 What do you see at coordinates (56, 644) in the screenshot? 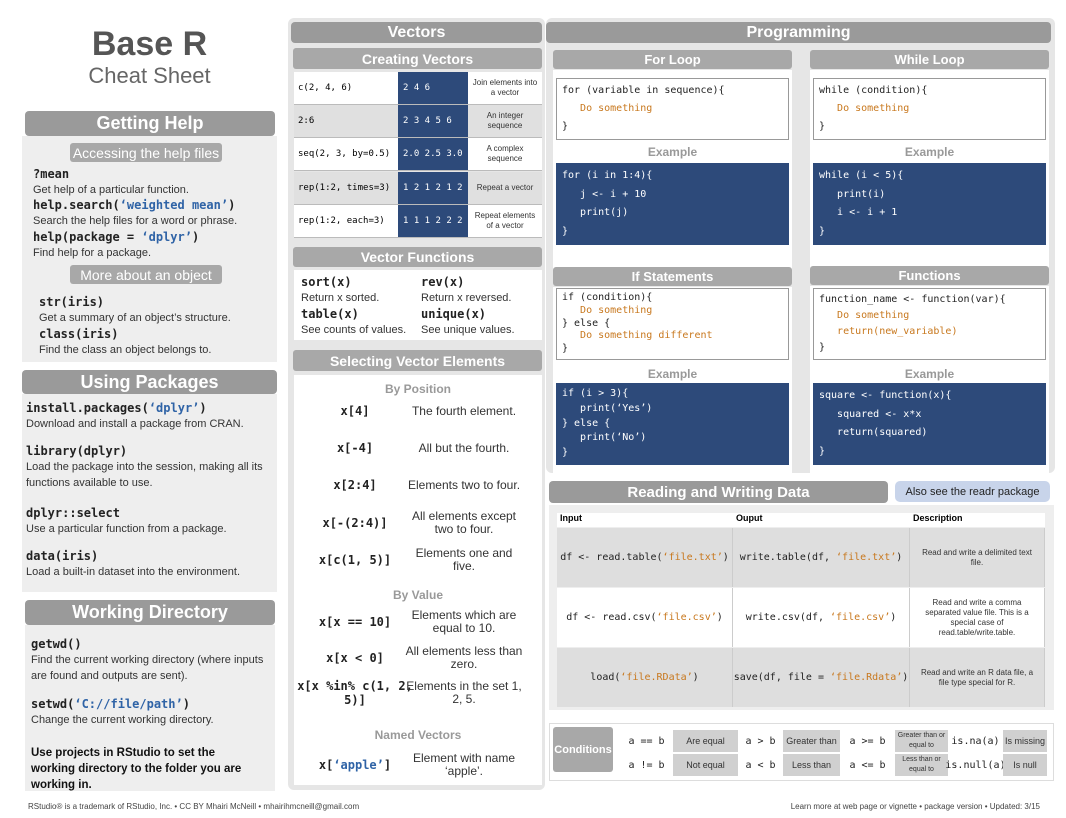
I see `code: getwd()` at bounding box center [56, 644].